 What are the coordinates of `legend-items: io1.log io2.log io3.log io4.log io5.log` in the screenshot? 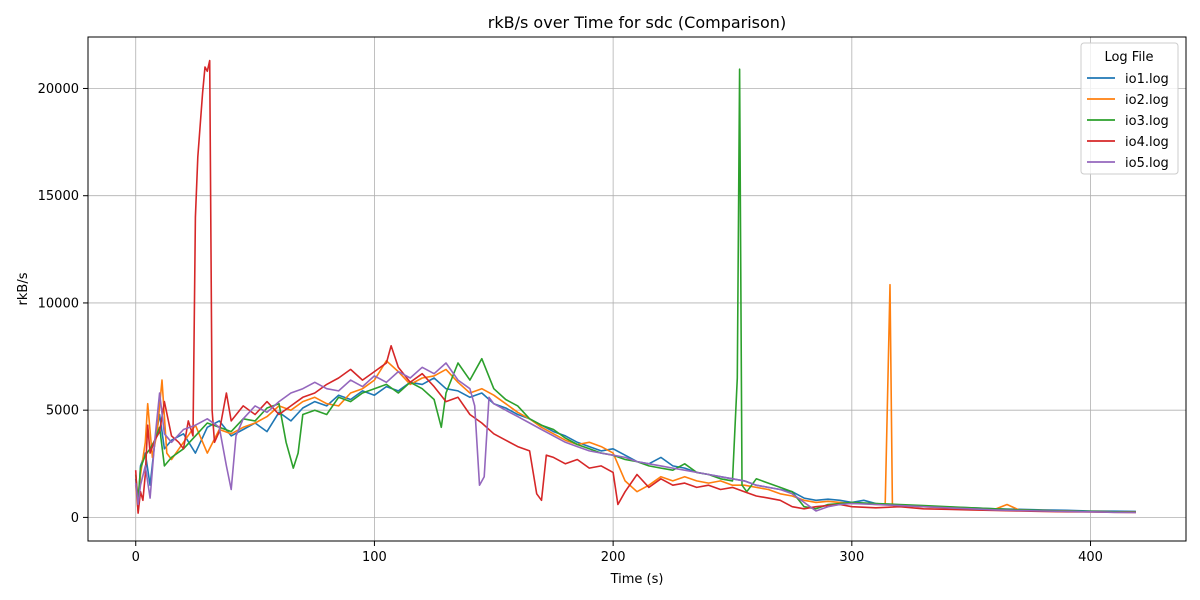 It's located at (1128, 121).